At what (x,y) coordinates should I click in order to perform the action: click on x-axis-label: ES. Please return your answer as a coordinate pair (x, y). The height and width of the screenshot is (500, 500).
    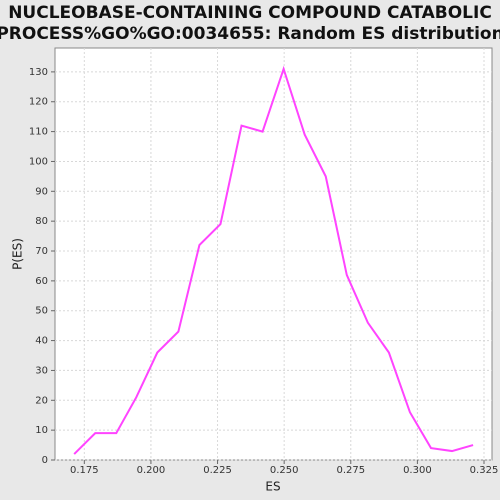
    Looking at the image, I should click on (272, 487).